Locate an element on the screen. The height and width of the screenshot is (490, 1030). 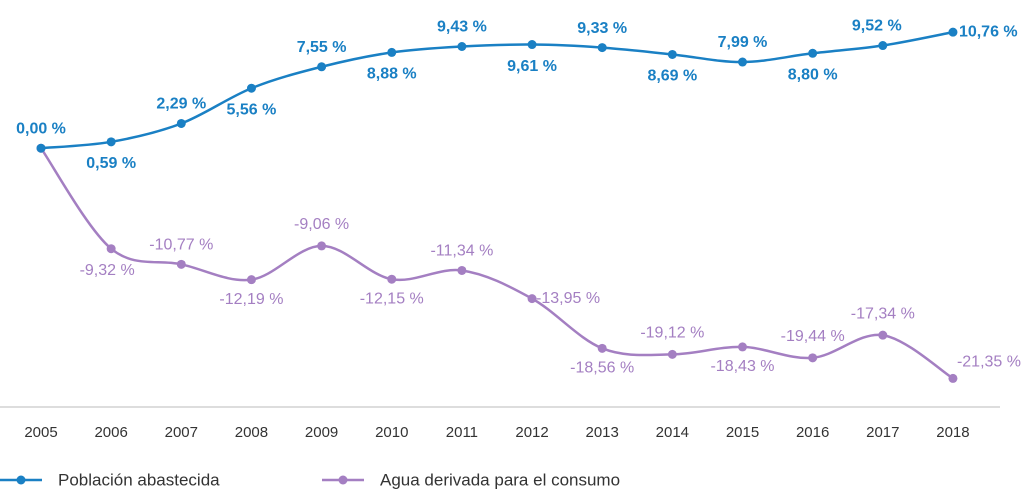
data-label: -11,34 % is located at coordinates (461, 251).